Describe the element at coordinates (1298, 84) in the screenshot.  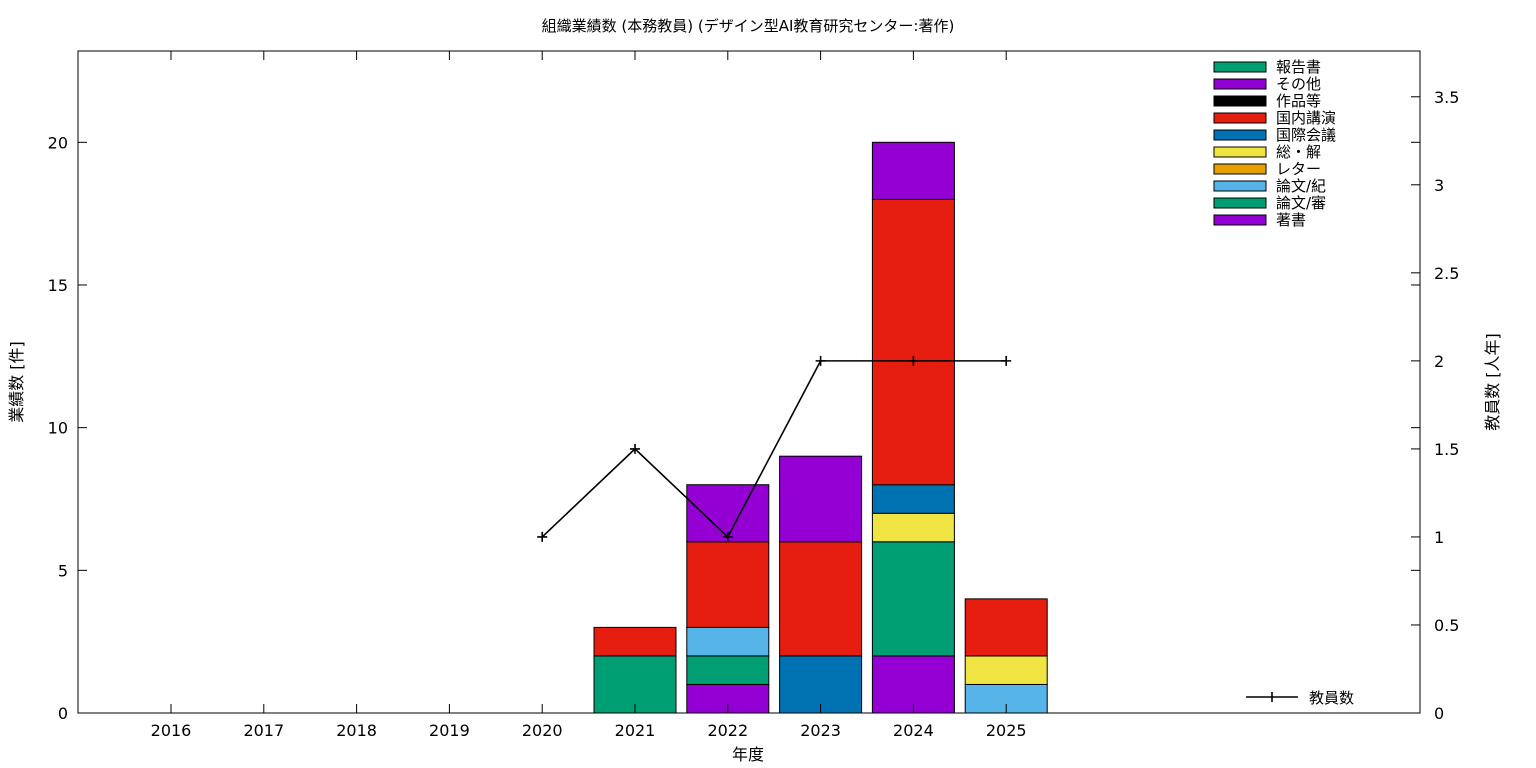
I see `legend-label: その他` at that location.